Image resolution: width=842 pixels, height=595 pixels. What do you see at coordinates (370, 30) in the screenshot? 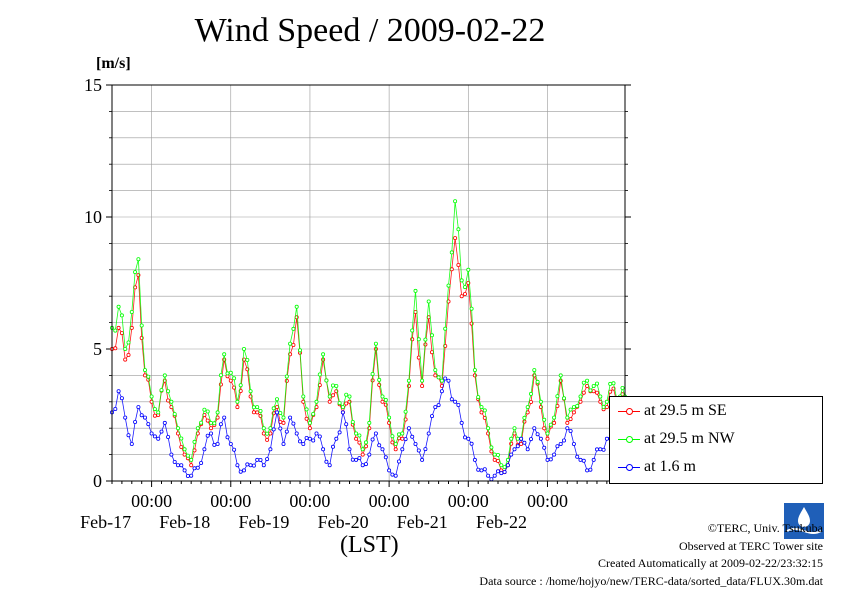
I see `chart-title: Wind Speed / 2009-02-22` at bounding box center [370, 30].